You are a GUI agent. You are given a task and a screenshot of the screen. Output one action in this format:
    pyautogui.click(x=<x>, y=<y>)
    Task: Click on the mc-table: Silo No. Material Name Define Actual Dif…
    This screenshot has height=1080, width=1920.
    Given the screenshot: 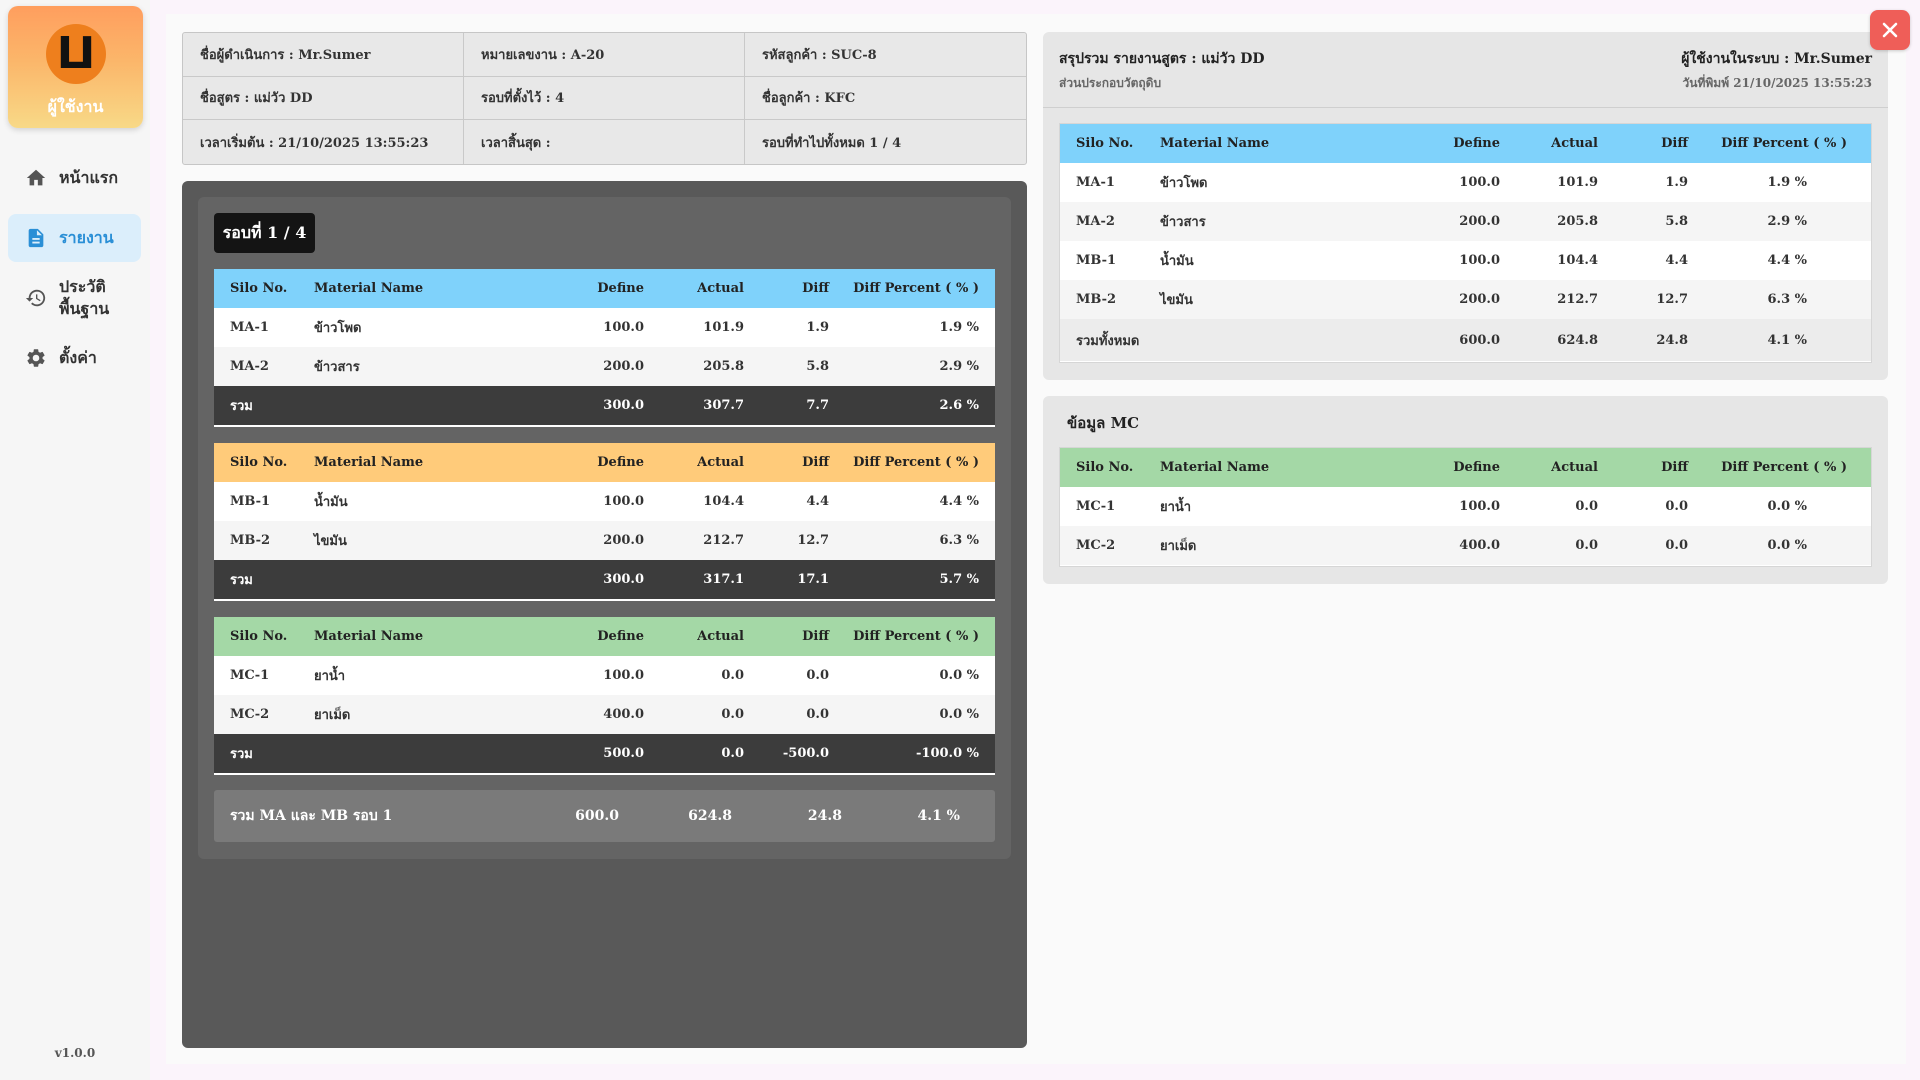 What is the action you would take?
    pyautogui.click(x=604, y=696)
    